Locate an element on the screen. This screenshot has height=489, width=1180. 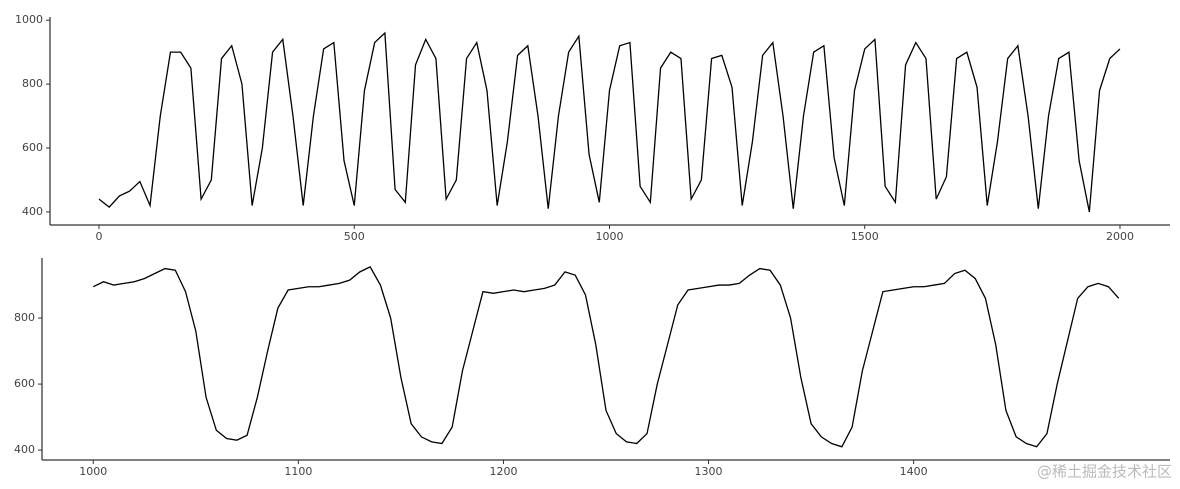
y-tick-label: 1000 is located at coordinates (29, 19).